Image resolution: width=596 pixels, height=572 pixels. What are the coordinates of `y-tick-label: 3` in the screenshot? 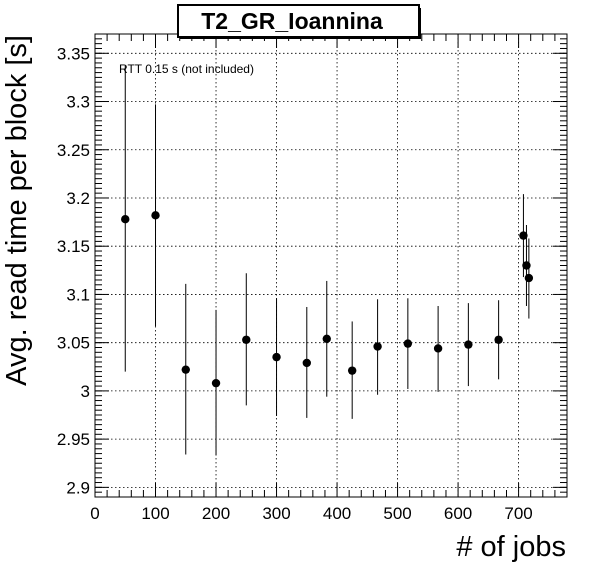 It's located at (85, 391).